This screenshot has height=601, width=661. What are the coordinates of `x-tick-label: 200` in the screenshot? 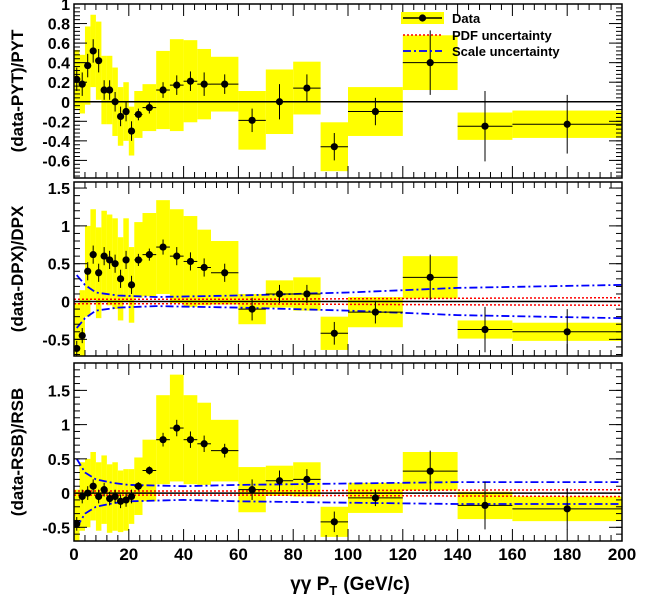 It's located at (622, 554).